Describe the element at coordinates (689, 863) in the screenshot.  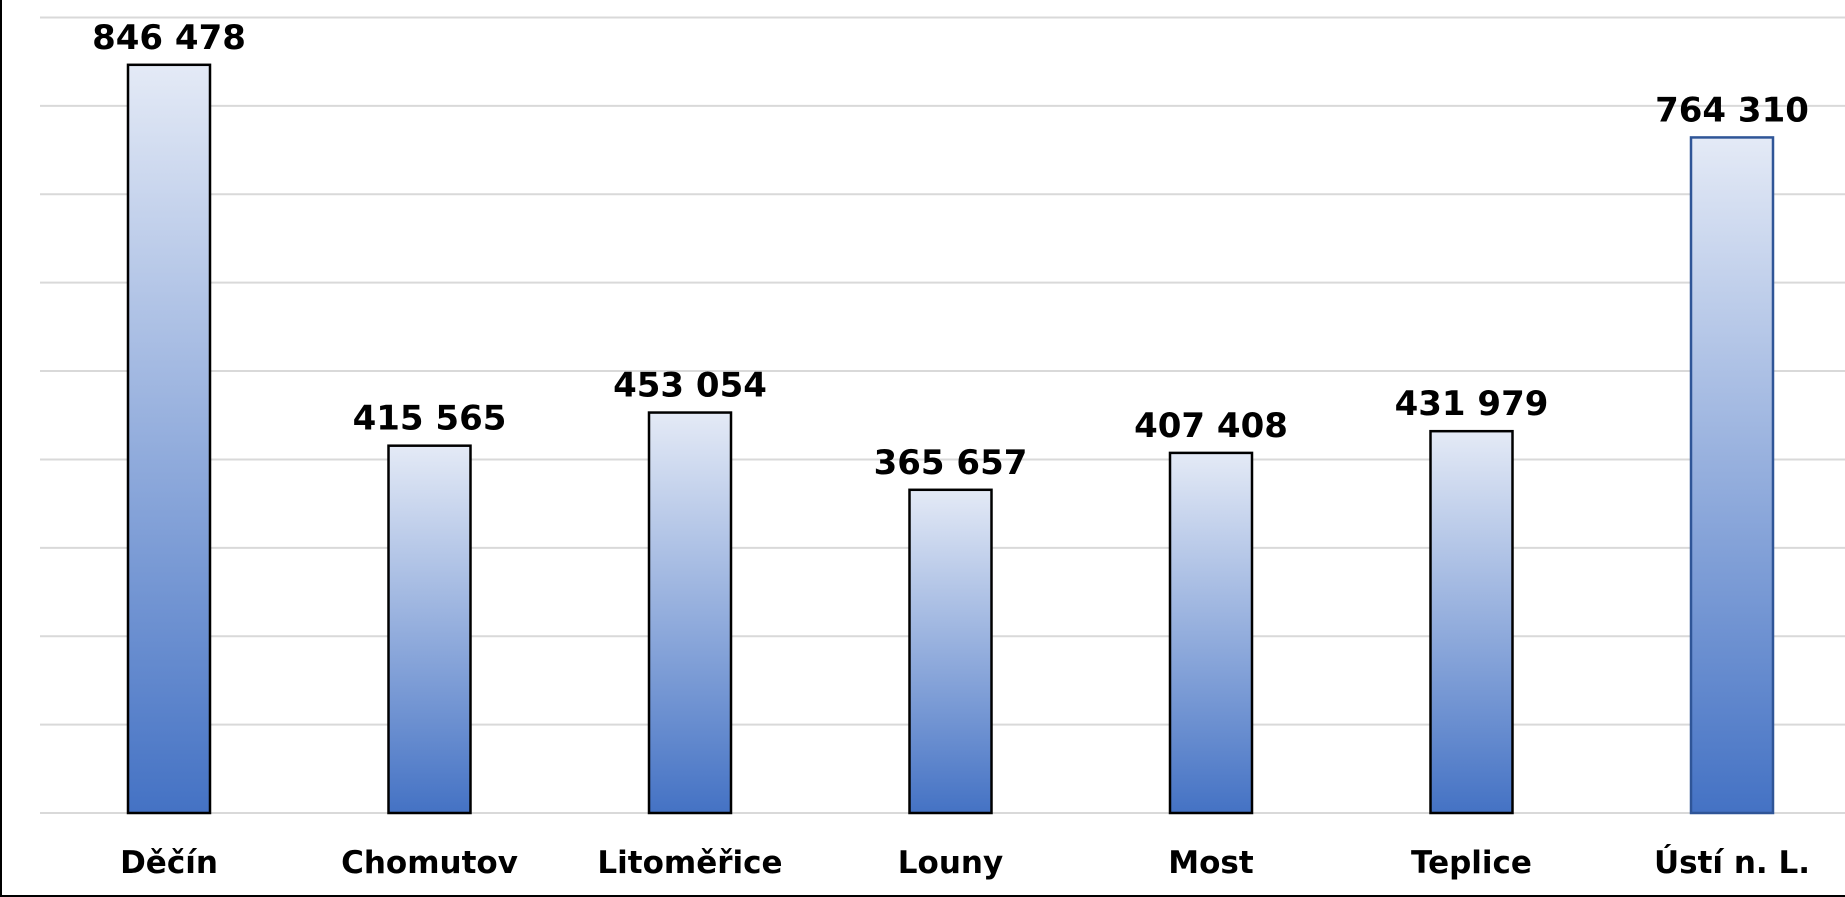
I see `category-label-3: Litoměřice` at that location.